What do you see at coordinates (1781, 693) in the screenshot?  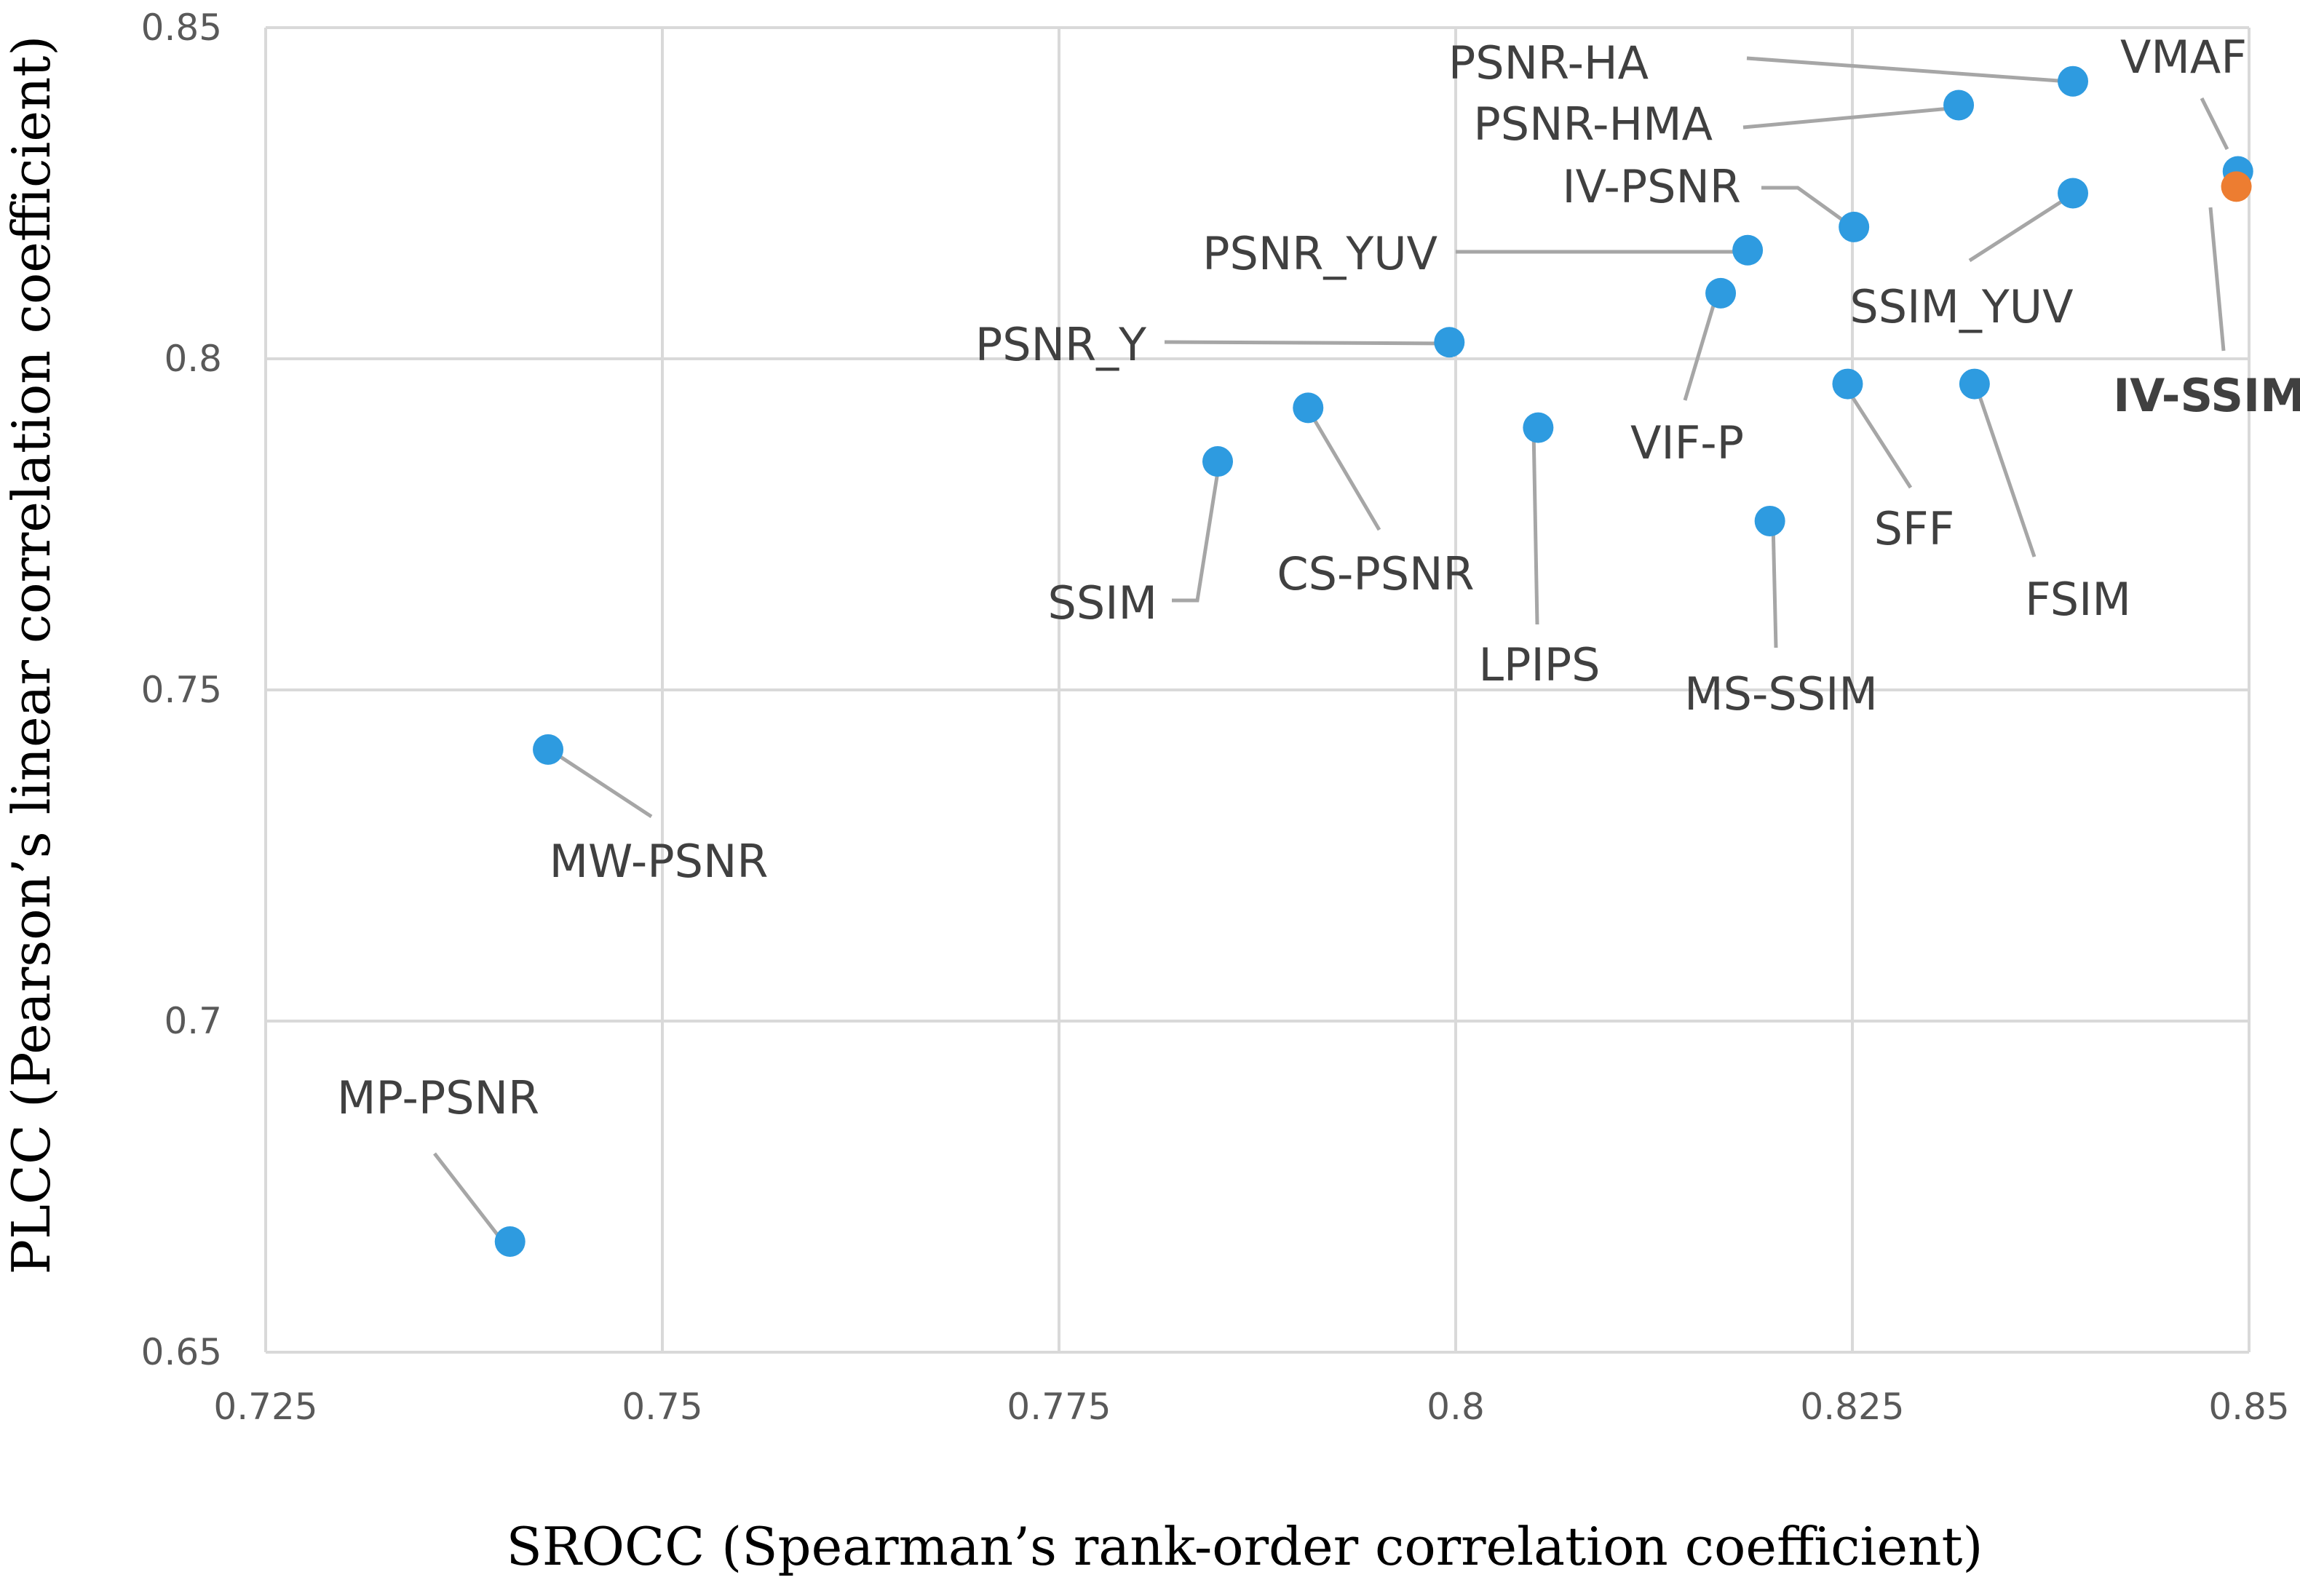 I see `point-label: MS-SSIM` at bounding box center [1781, 693].